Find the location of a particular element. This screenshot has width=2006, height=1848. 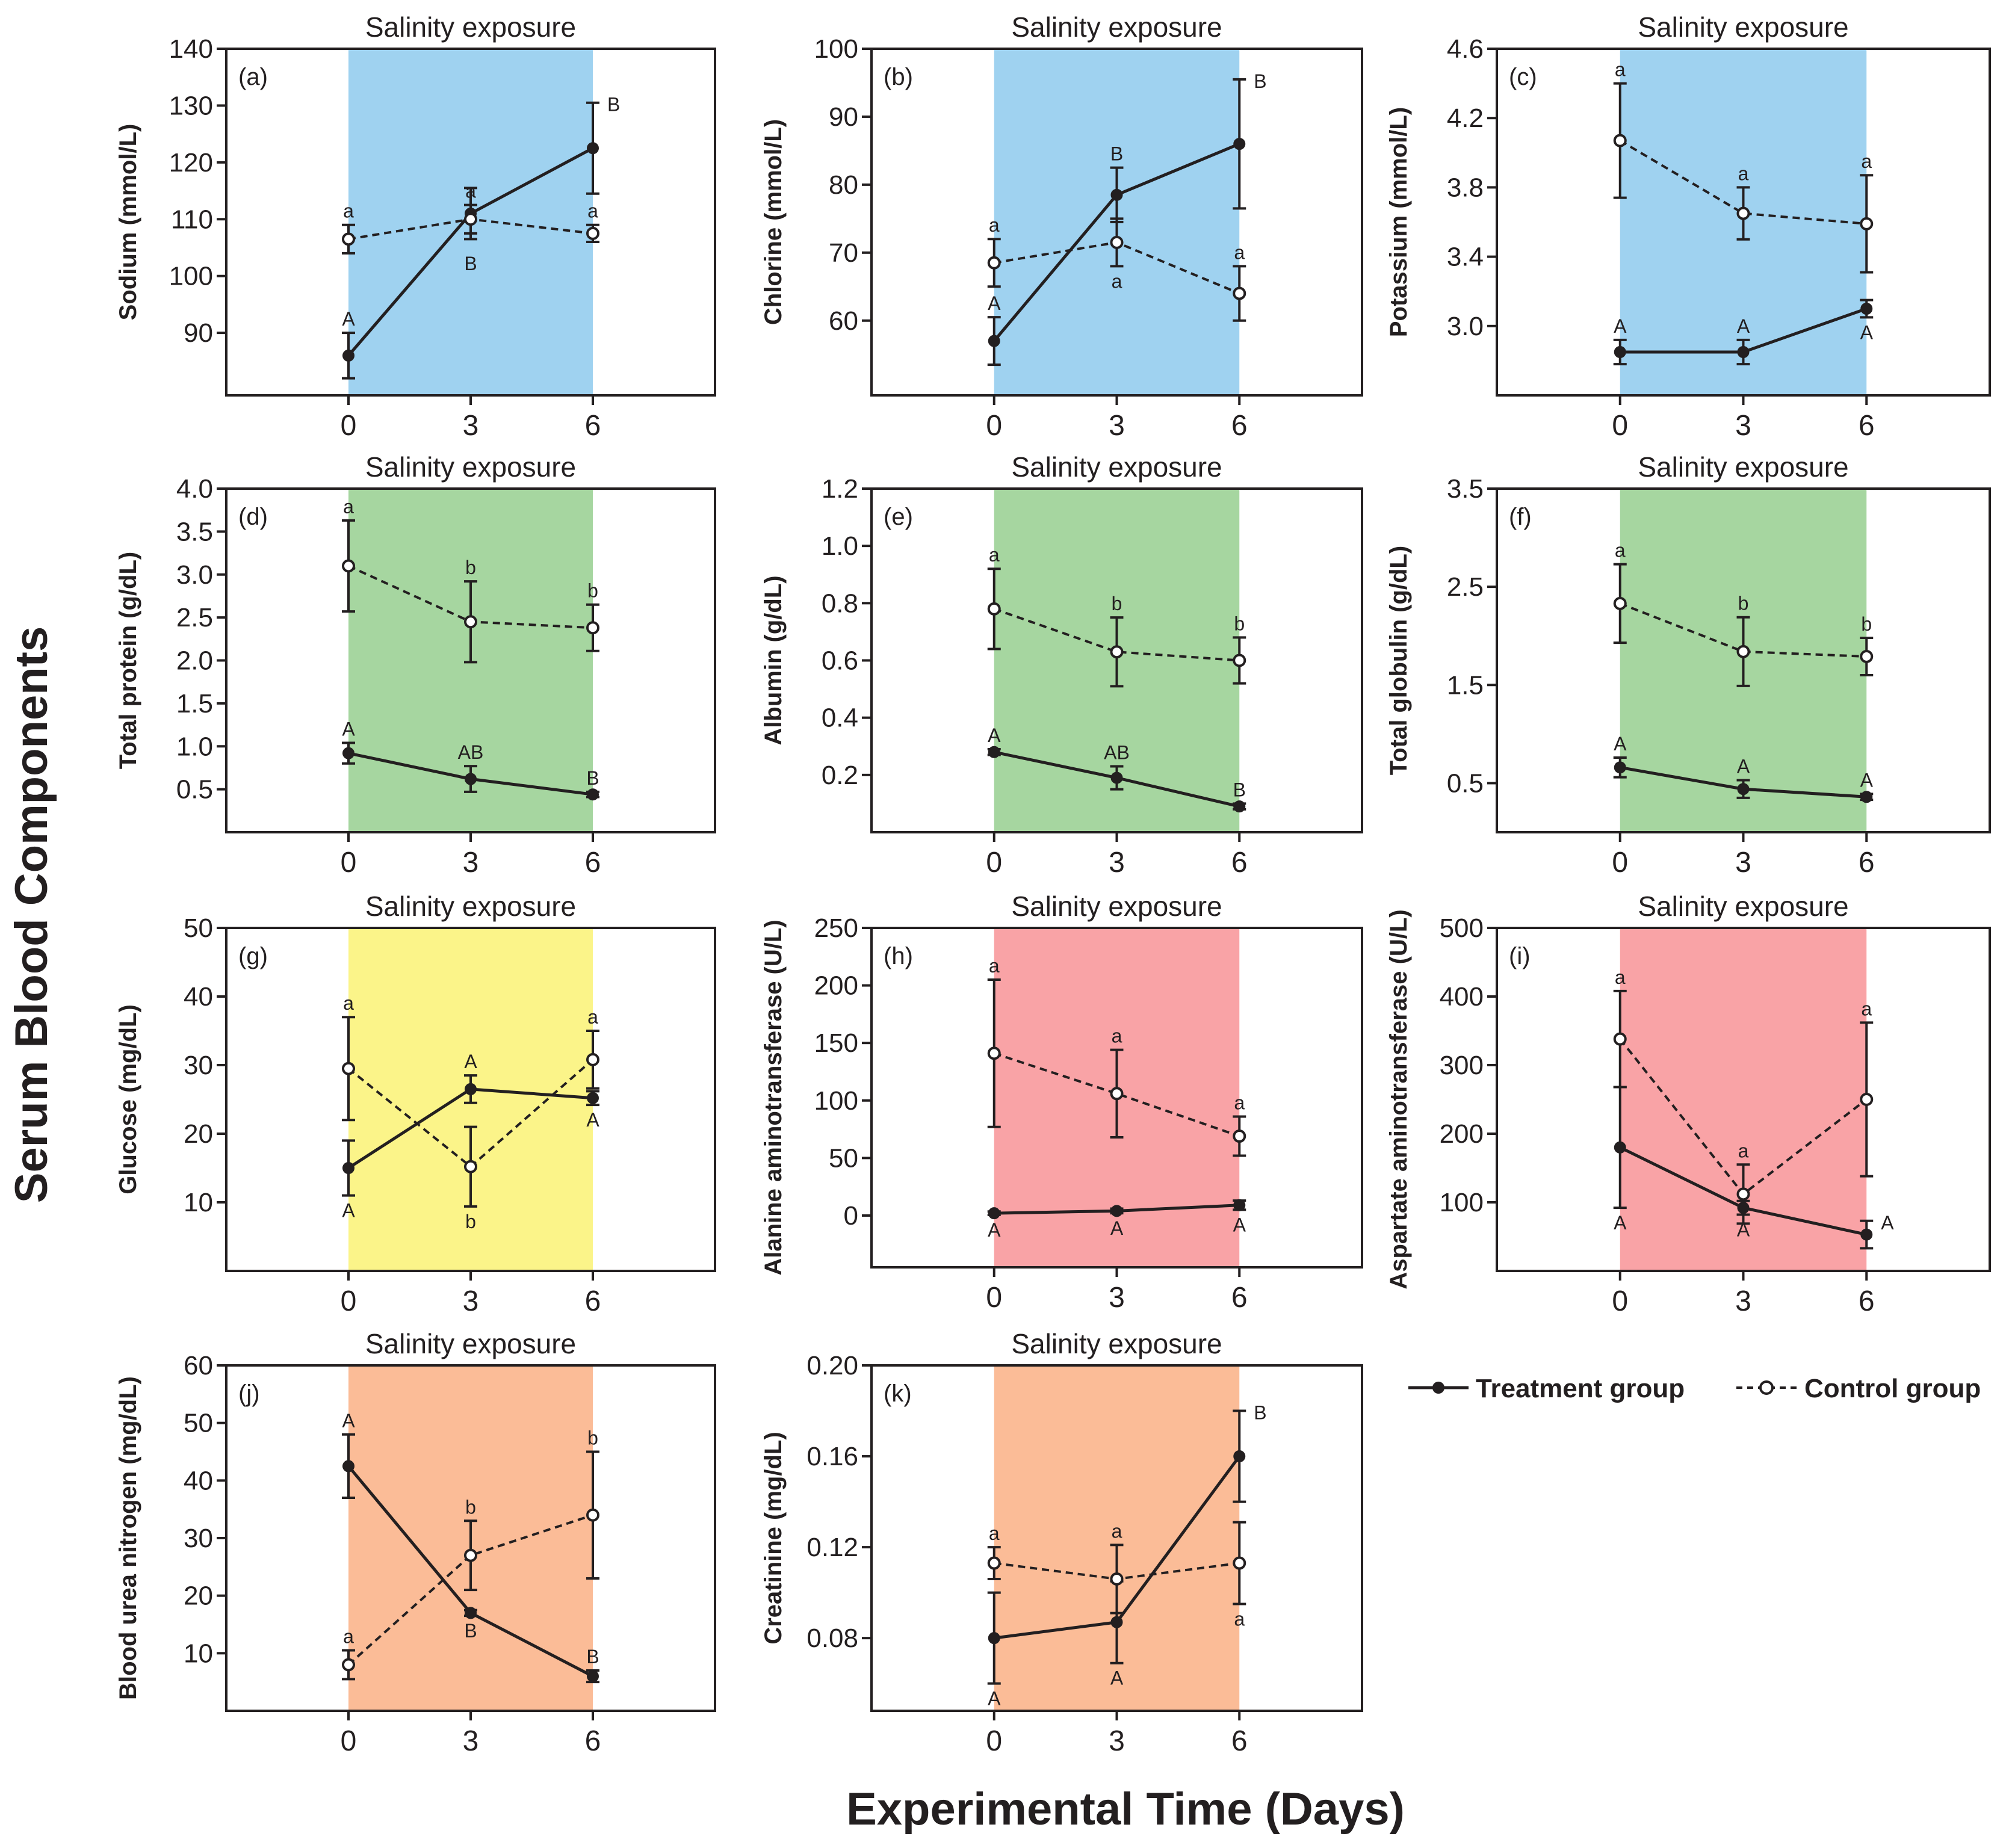

y-tick-label: 400 is located at coordinates (1462, 997).